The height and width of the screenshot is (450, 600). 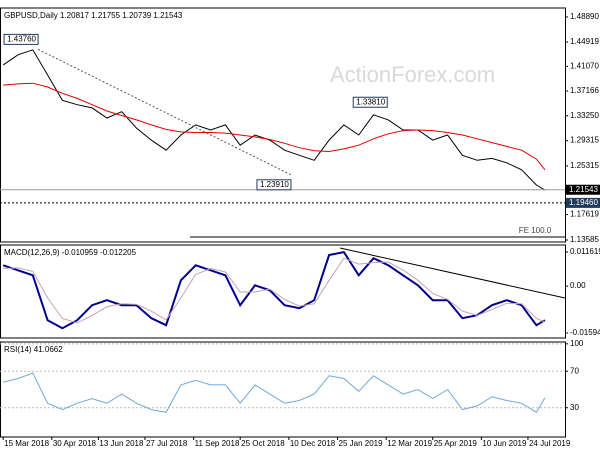 What do you see at coordinates (584, 65) in the screenshot?
I see `y-tick-label: 1.41070` at bounding box center [584, 65].